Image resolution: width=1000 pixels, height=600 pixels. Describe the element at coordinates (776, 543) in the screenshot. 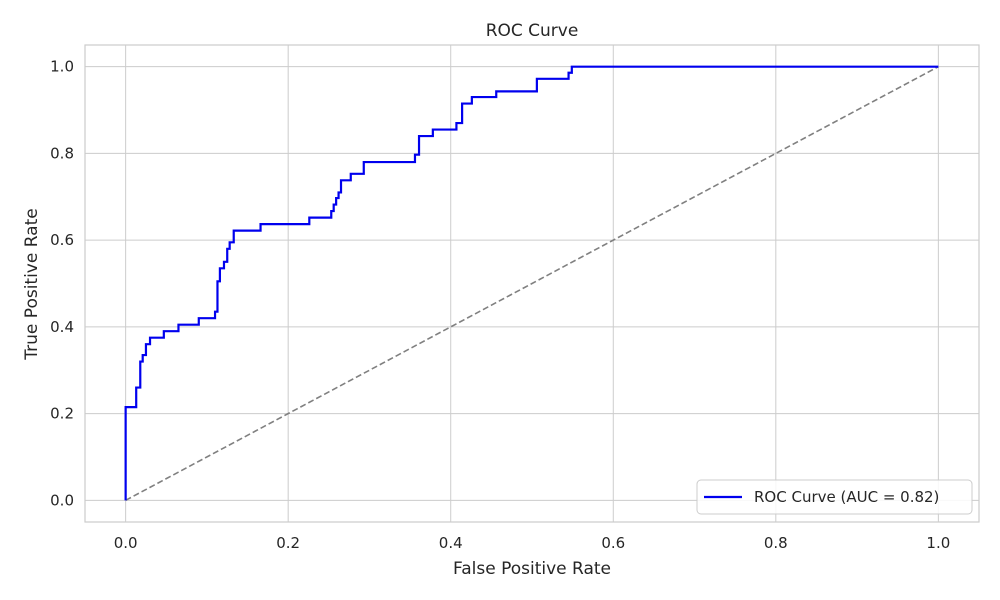

I see `x-tick-label: 0.8` at that location.